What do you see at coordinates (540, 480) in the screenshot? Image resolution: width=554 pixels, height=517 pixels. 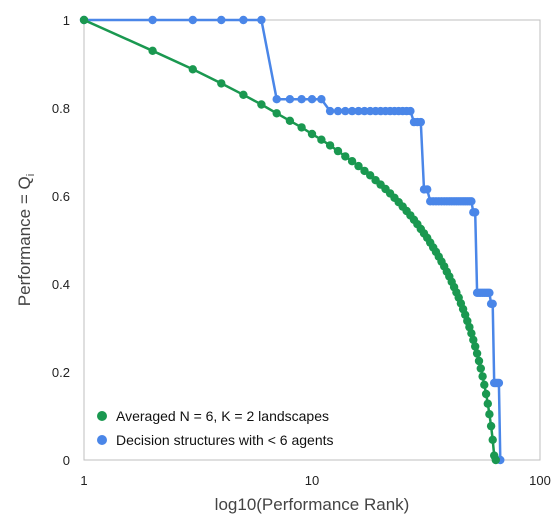 I see `x-tick-label-2: 100` at bounding box center [540, 480].